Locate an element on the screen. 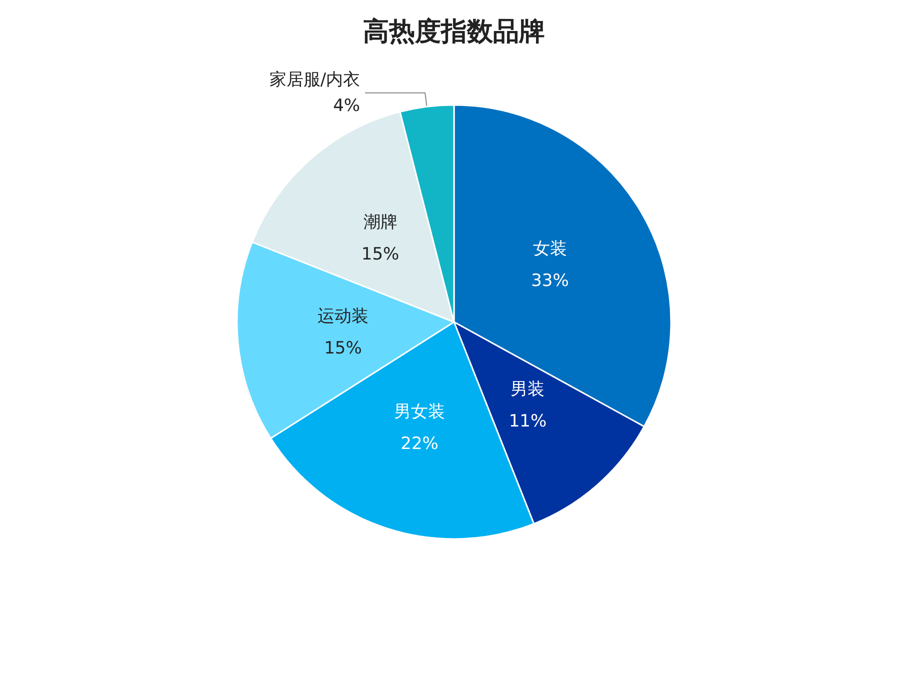 This screenshot has height=687, width=908. slice-label: 潮牌 is located at coordinates (380, 222).